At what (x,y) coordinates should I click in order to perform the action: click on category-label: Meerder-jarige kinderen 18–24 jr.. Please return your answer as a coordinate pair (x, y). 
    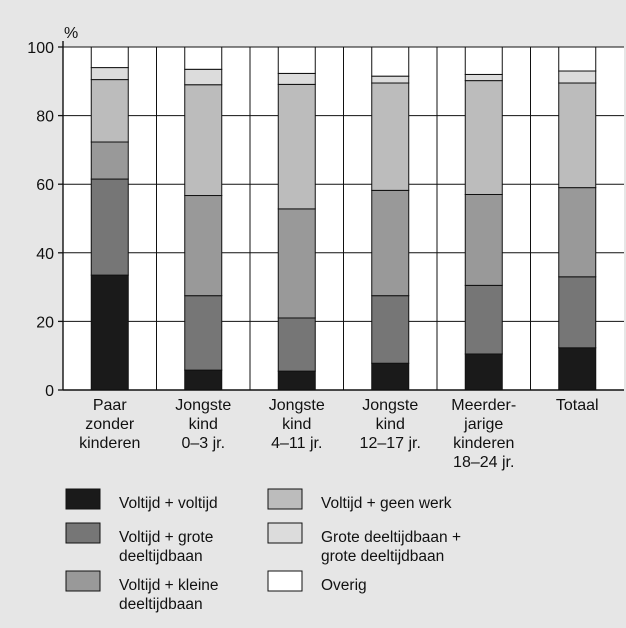
    Looking at the image, I should click on (483, 434).